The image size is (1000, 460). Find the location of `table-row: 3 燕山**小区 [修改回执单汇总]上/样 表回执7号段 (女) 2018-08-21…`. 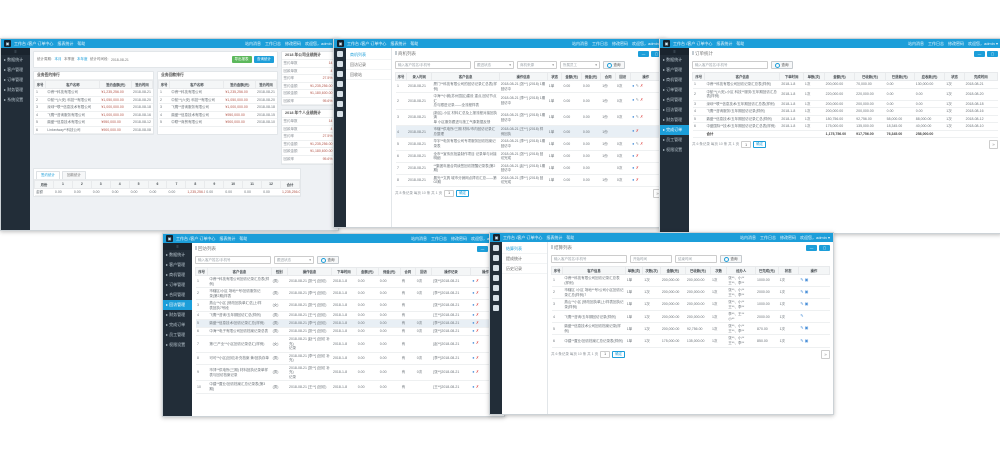

table-row: 3 燕山**小区 [修改回执单汇总]上/样 表回执7号段 (女) 2018-08-21… is located at coordinates (348, 306).